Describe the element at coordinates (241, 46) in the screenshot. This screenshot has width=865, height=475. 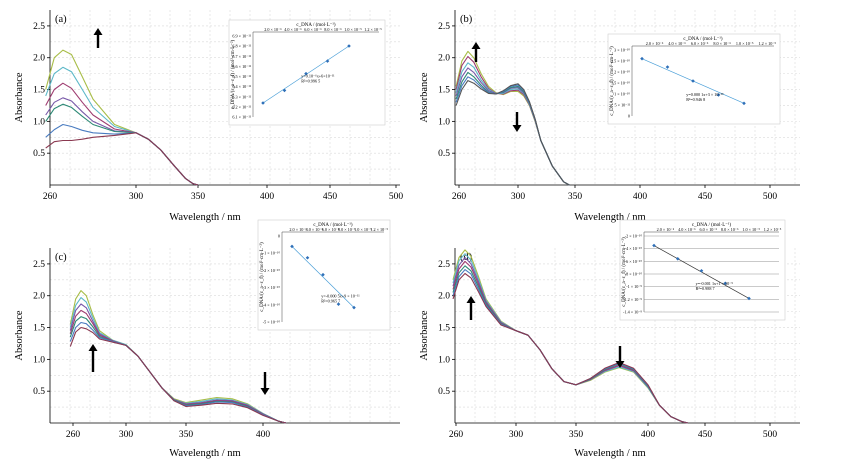
I see `panel-a-inset-y-tick: 6.8 × 10⁻¹¹` at that location.